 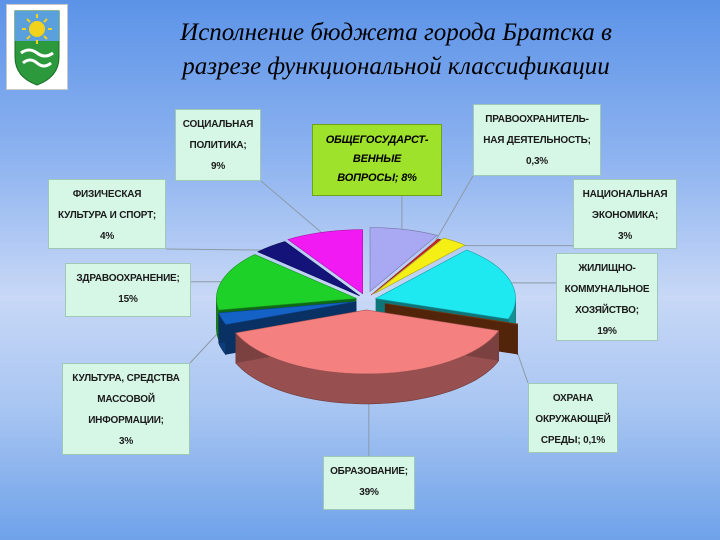 I want to click on slice-label-culture: КУЛЬТУРА, СРЕДСТВА МАССОВОЙ ИНФОРМАЦИИ; 3%, so click(x=126, y=409).